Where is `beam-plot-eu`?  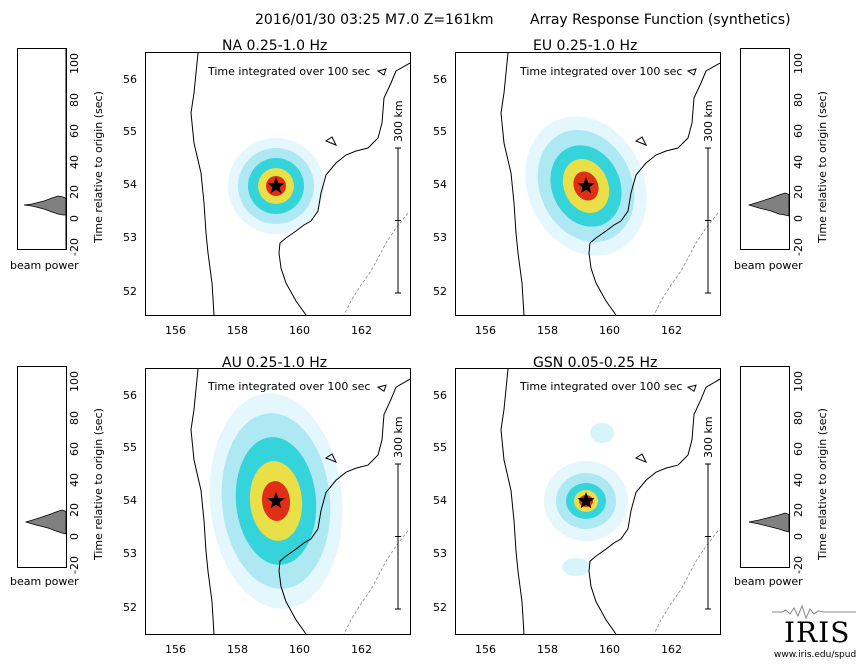
beam-plot-eu is located at coordinates (765, 149).